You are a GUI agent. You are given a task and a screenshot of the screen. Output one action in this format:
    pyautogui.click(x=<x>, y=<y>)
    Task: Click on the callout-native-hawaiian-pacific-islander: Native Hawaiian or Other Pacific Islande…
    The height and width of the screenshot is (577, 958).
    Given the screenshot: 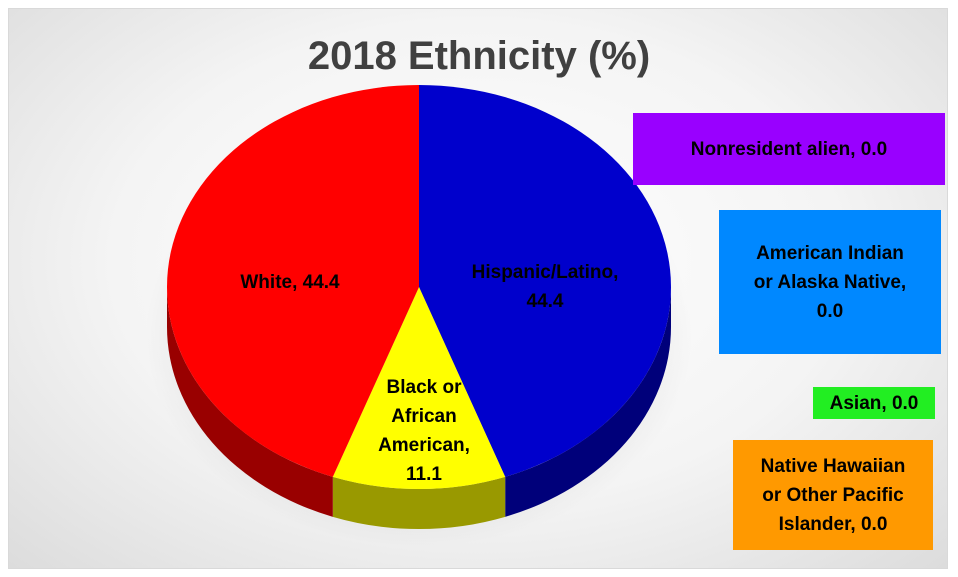 What is the action you would take?
    pyautogui.click(x=833, y=495)
    